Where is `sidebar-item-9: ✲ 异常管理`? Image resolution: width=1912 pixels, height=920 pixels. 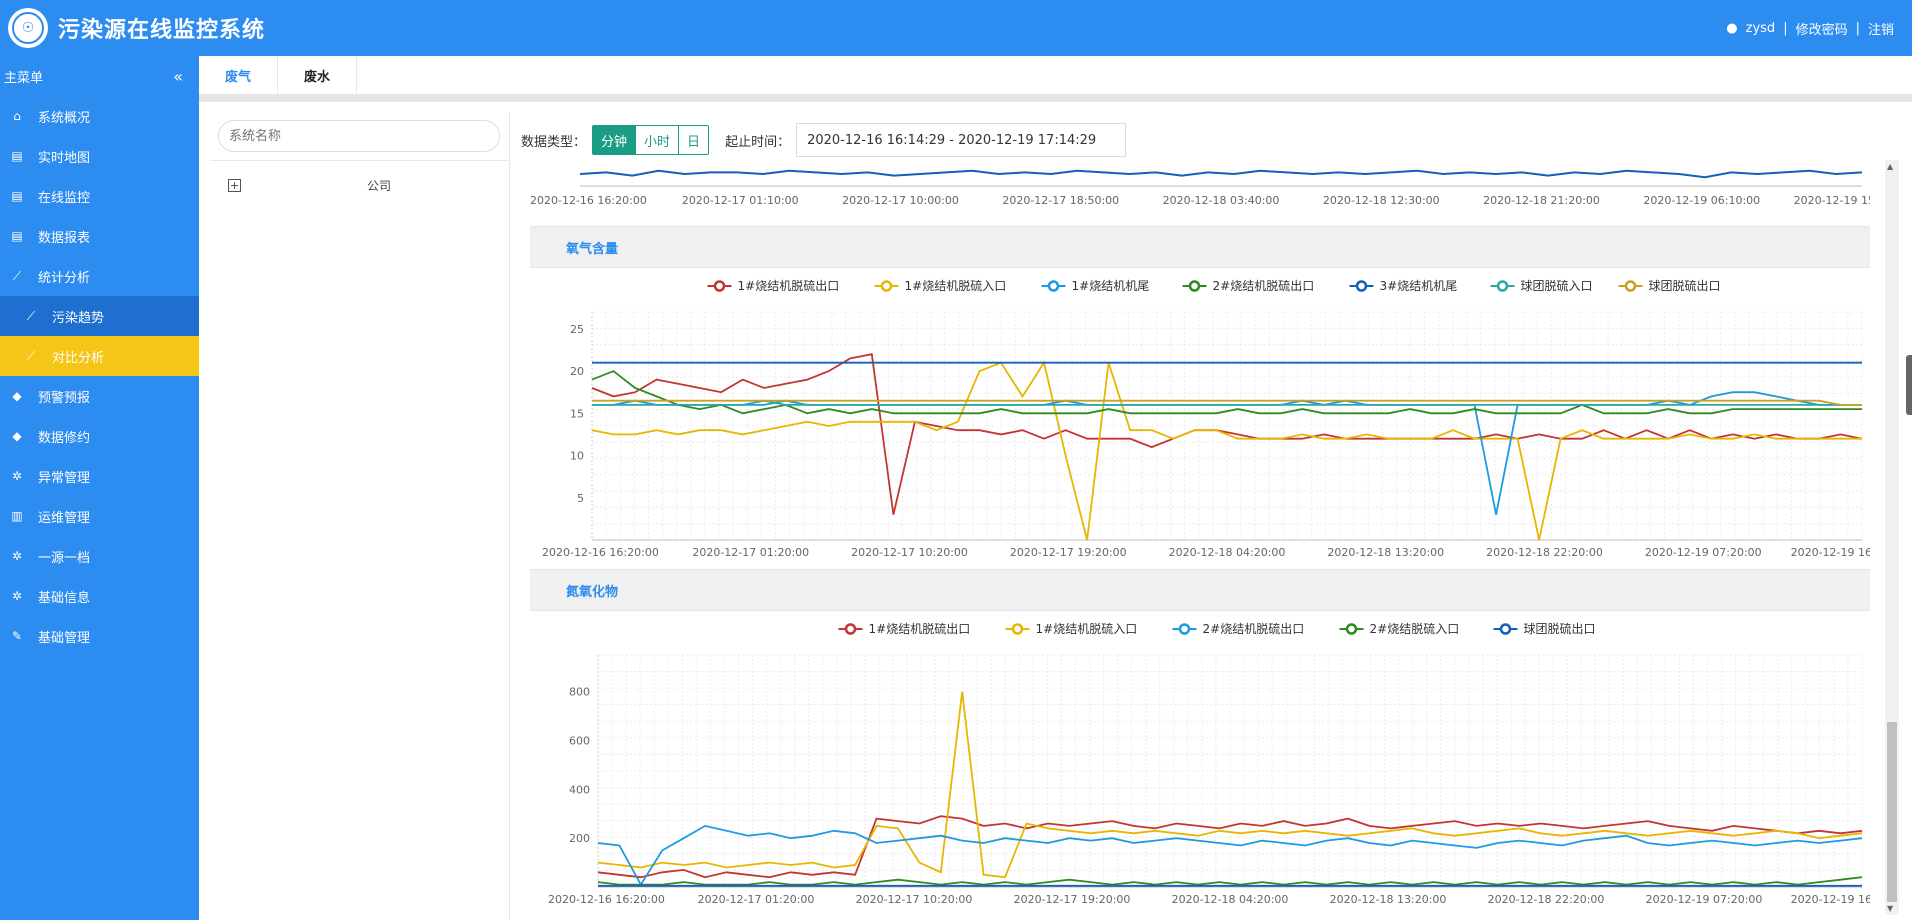
sidebar-item-9: ✲ 异常管理 is located at coordinates (99, 476).